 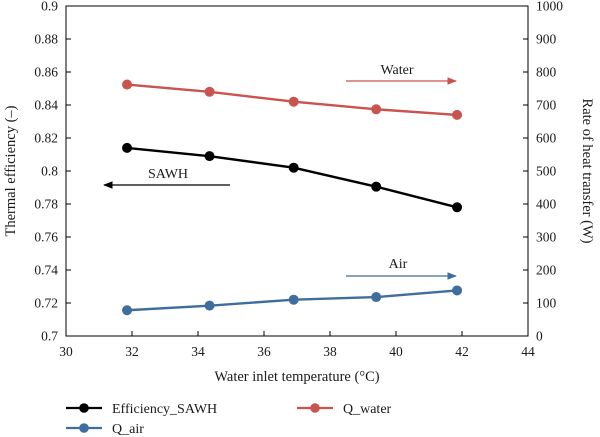 I want to click on legend-item-q-water: Q_water, so click(x=344, y=409).